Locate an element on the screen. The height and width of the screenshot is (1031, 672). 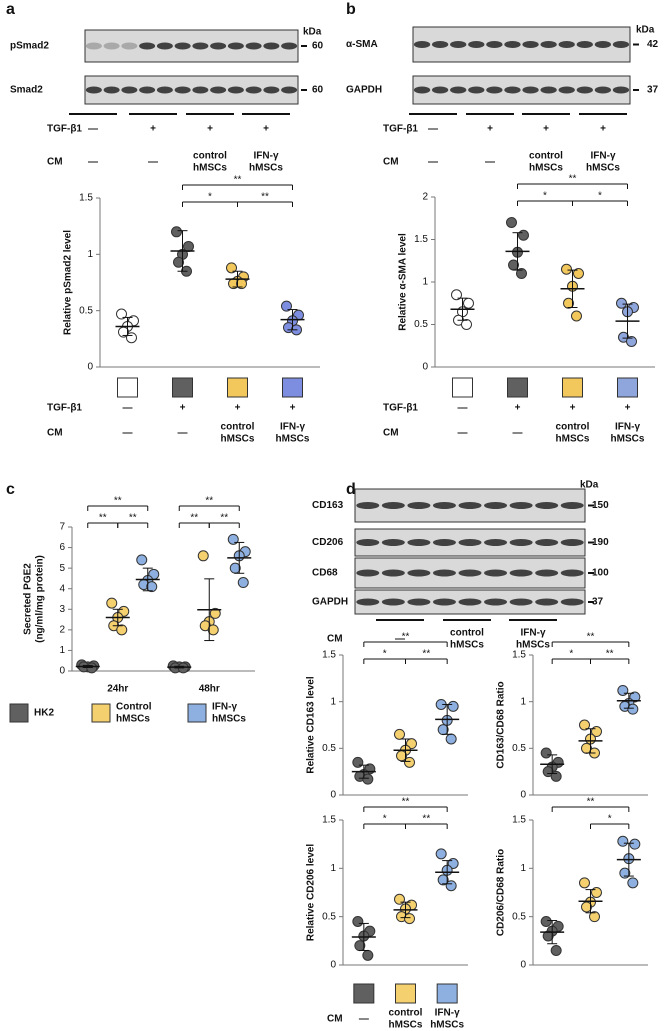
y-tick-label: 2 is located at coordinates (425, 197).